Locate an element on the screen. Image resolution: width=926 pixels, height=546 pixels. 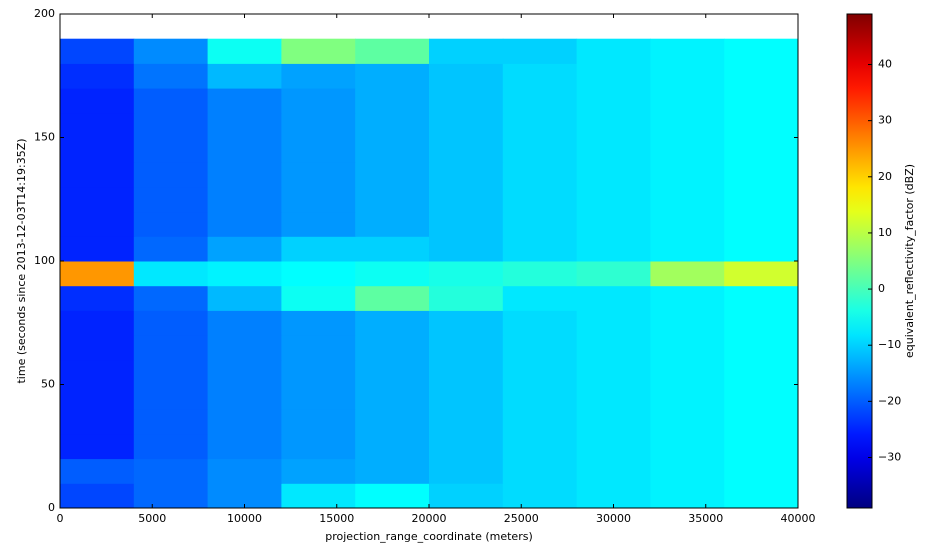
colorbar is located at coordinates (859, 261).